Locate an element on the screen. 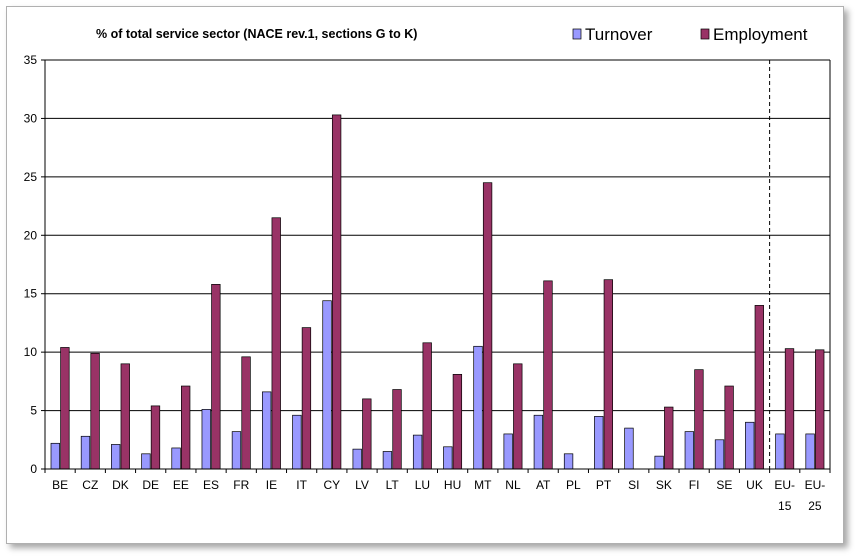  y-tick-label: 0 is located at coordinates (33, 469).